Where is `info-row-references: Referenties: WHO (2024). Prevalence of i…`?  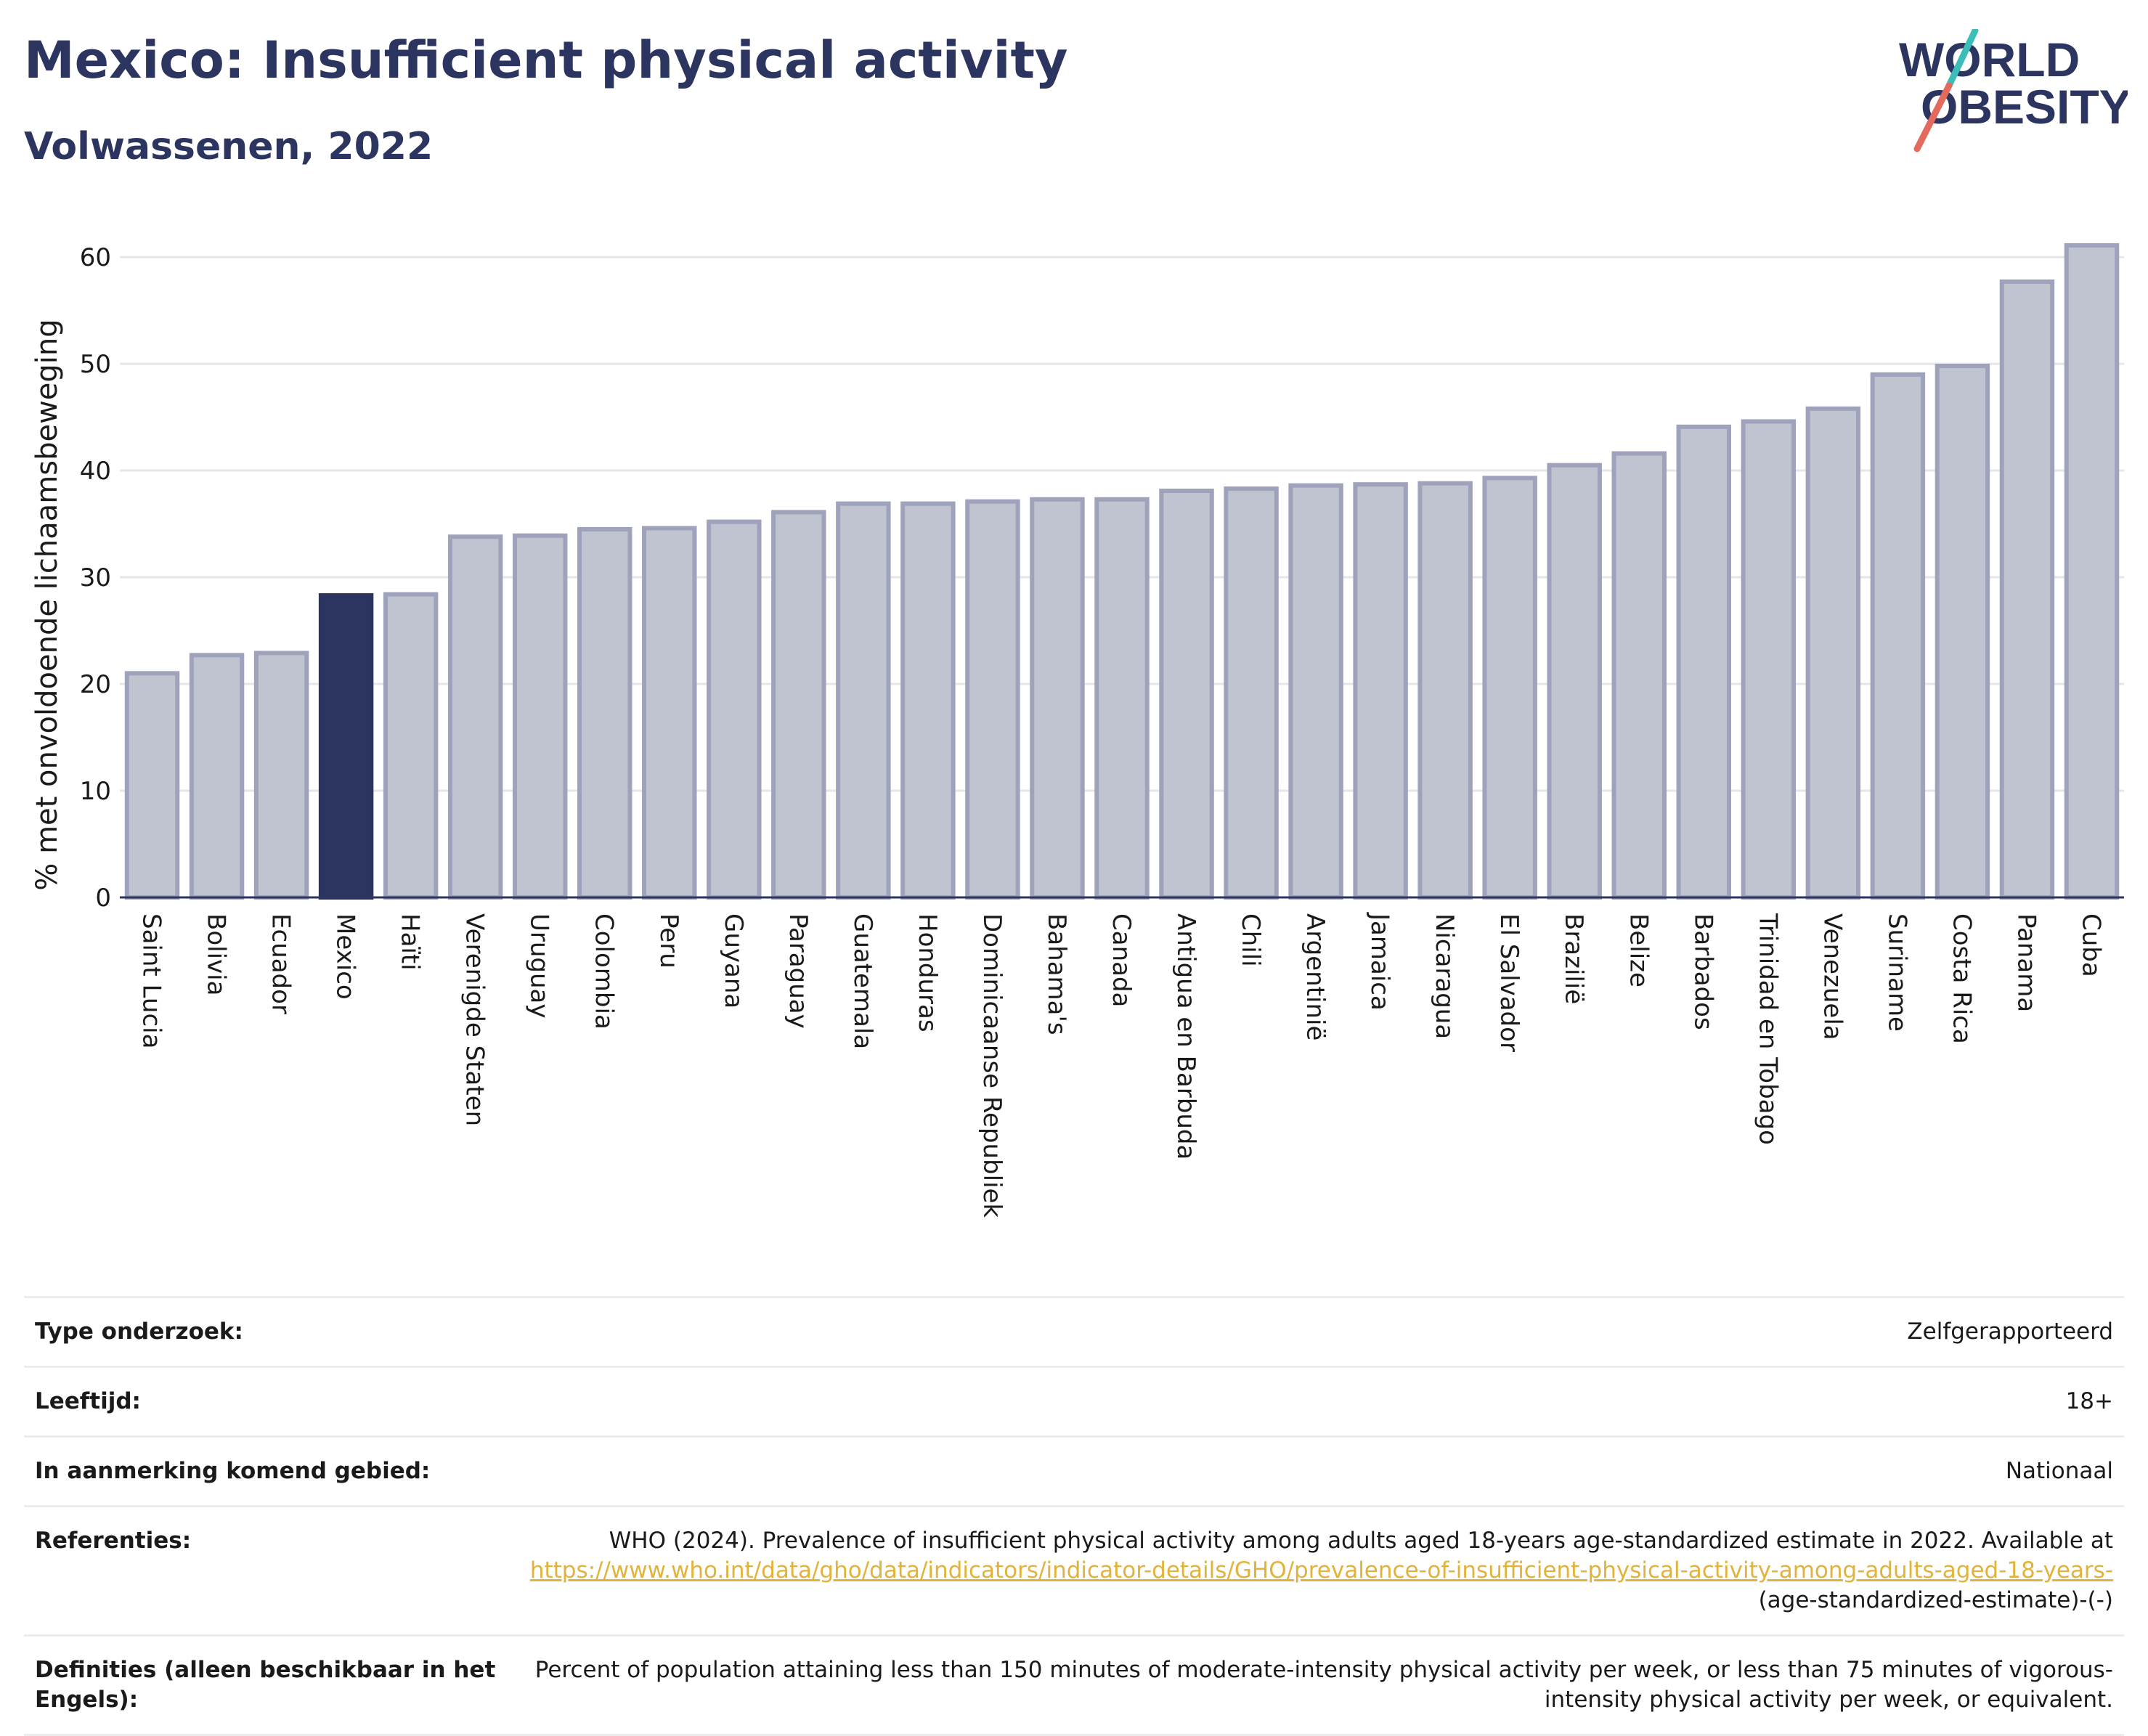 info-row-references: Referenties: WHO (2024). Prevalence of i… is located at coordinates (1074, 1572).